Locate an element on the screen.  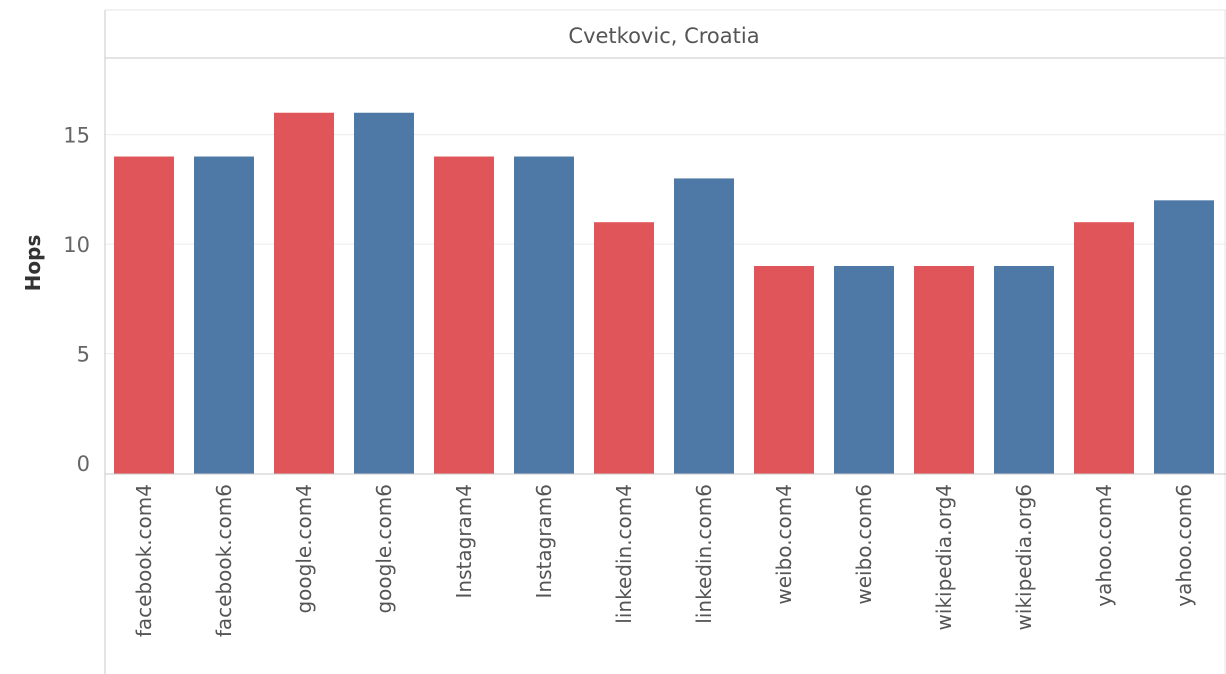
x-tick-label: Instagram6 is located at coordinates (544, 541).